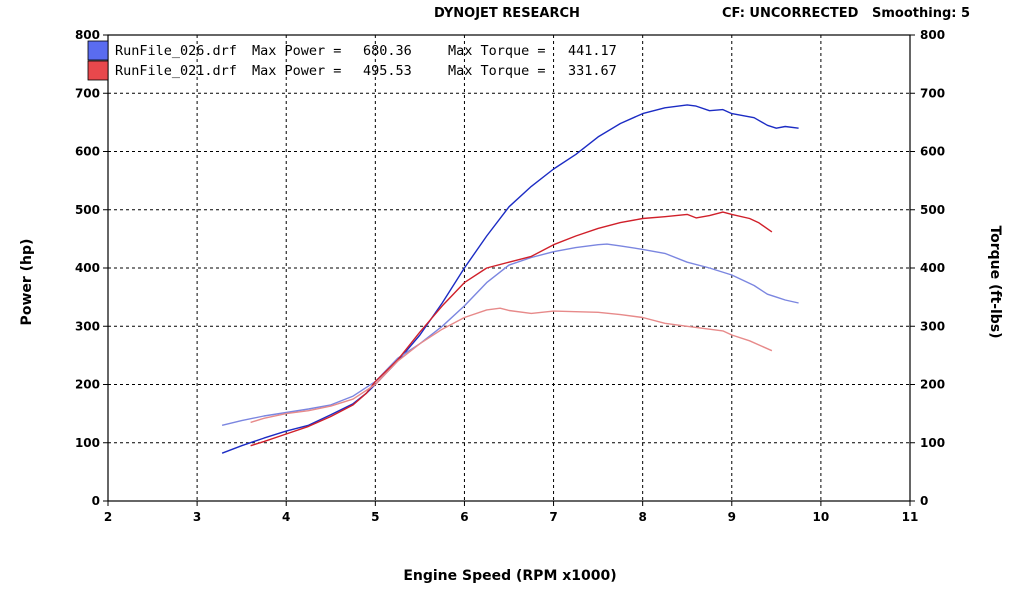 Image resolution: width=1024 pixels, height=594 pixels. I want to click on y-tick-label-right: 0, so click(924, 501).